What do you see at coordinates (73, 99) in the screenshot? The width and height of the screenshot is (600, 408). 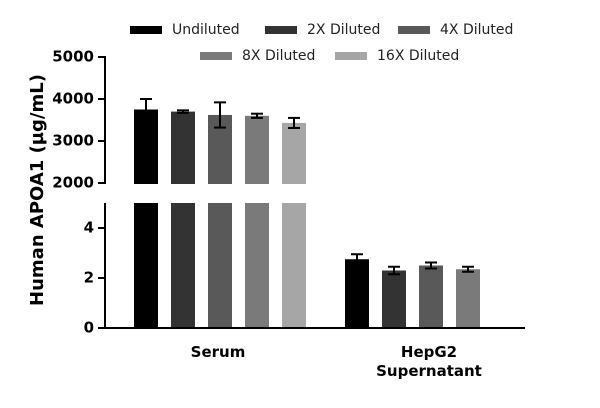 I see `y-tick-label: 4000` at bounding box center [73, 99].